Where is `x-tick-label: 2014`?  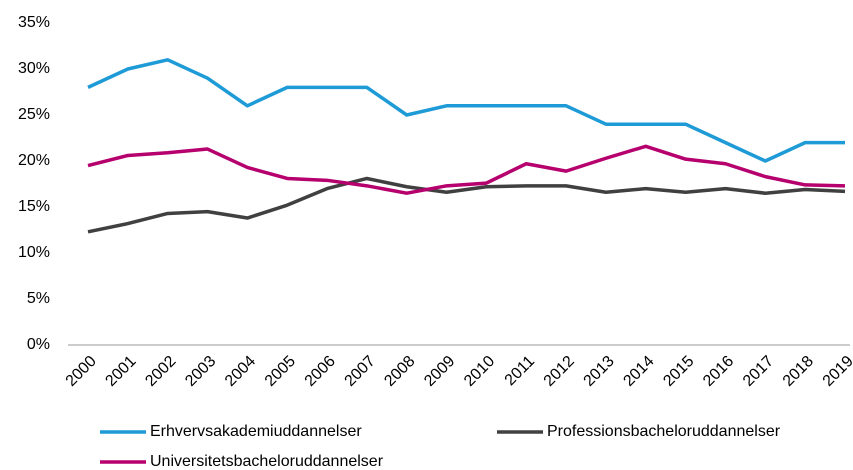 x-tick-label: 2014 is located at coordinates (638, 371).